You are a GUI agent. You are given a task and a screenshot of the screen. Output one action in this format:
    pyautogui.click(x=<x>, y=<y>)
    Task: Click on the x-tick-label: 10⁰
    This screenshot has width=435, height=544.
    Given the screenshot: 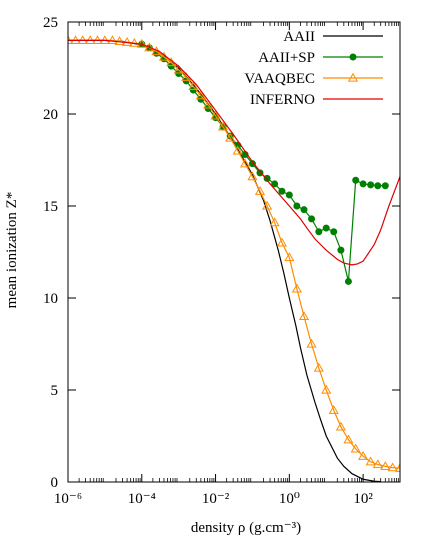 What is the action you would take?
    pyautogui.click(x=289, y=499)
    